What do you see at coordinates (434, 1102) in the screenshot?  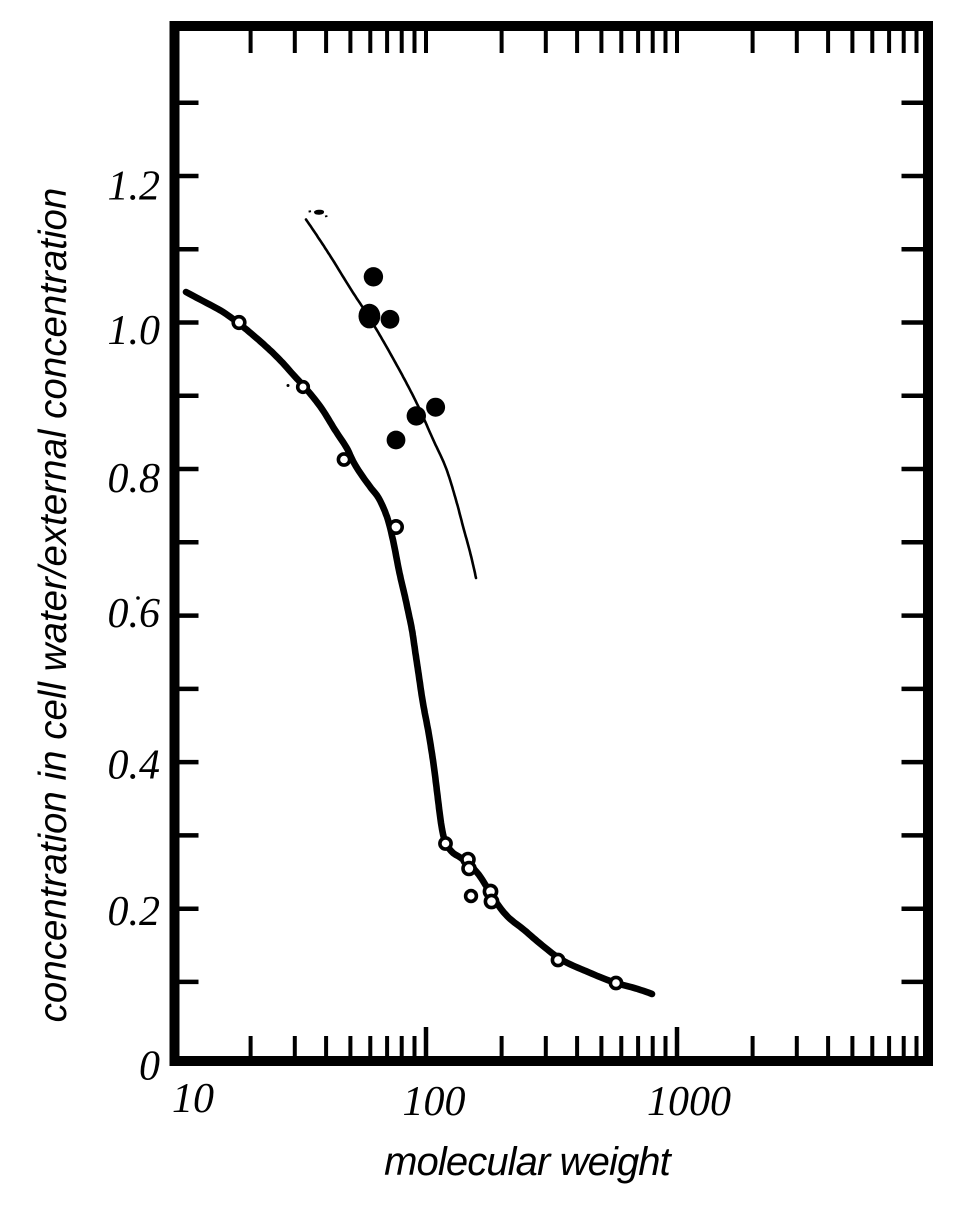 I see `svg-text: 100` at bounding box center [434, 1102].